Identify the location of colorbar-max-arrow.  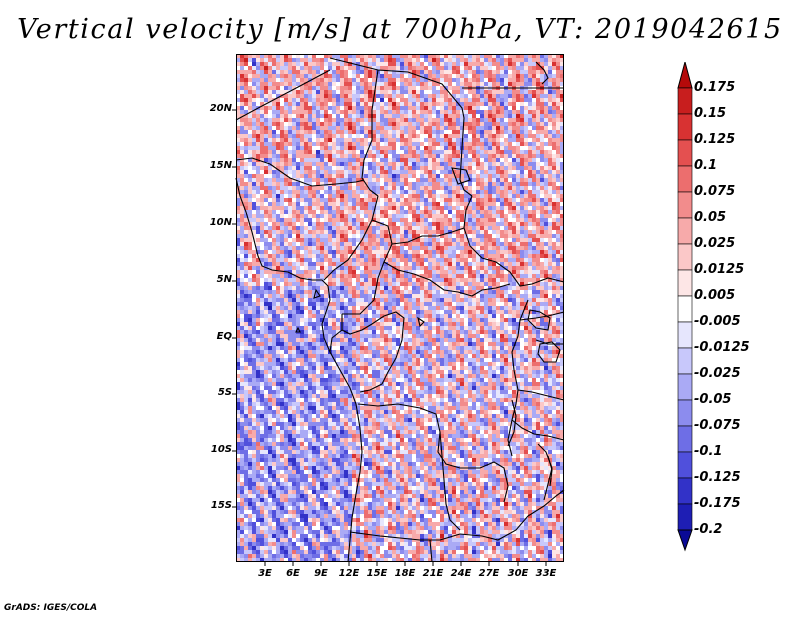
(685, 75).